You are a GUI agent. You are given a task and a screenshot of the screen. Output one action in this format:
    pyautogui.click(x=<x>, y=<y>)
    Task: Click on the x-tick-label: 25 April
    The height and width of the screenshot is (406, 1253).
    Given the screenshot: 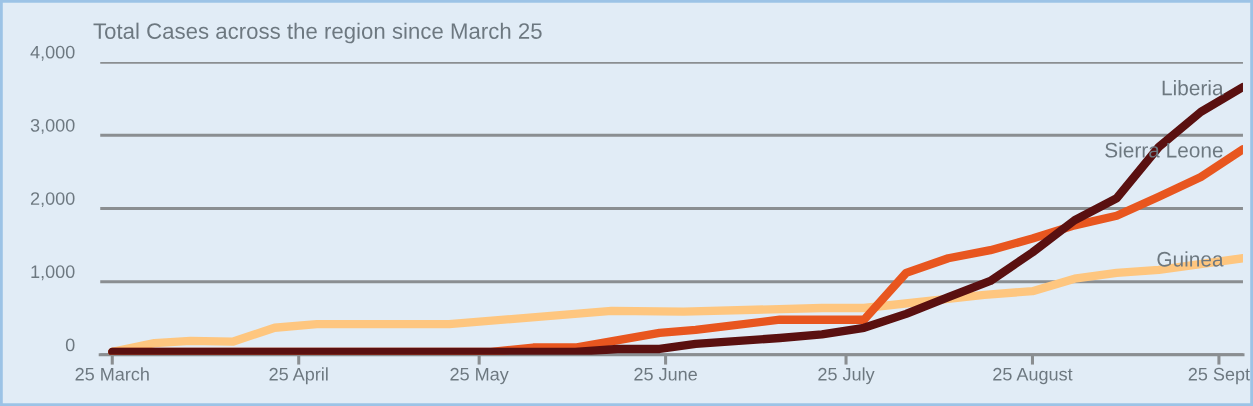 What is the action you would take?
    pyautogui.click(x=298, y=376)
    